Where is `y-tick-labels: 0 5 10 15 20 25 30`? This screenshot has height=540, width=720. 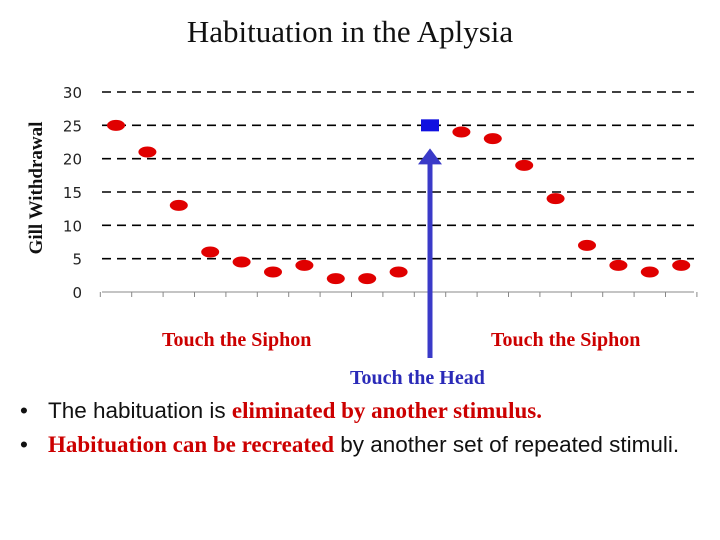
y-tick-labels: 0 5 10 15 20 25 30 is located at coordinates (72, 193).